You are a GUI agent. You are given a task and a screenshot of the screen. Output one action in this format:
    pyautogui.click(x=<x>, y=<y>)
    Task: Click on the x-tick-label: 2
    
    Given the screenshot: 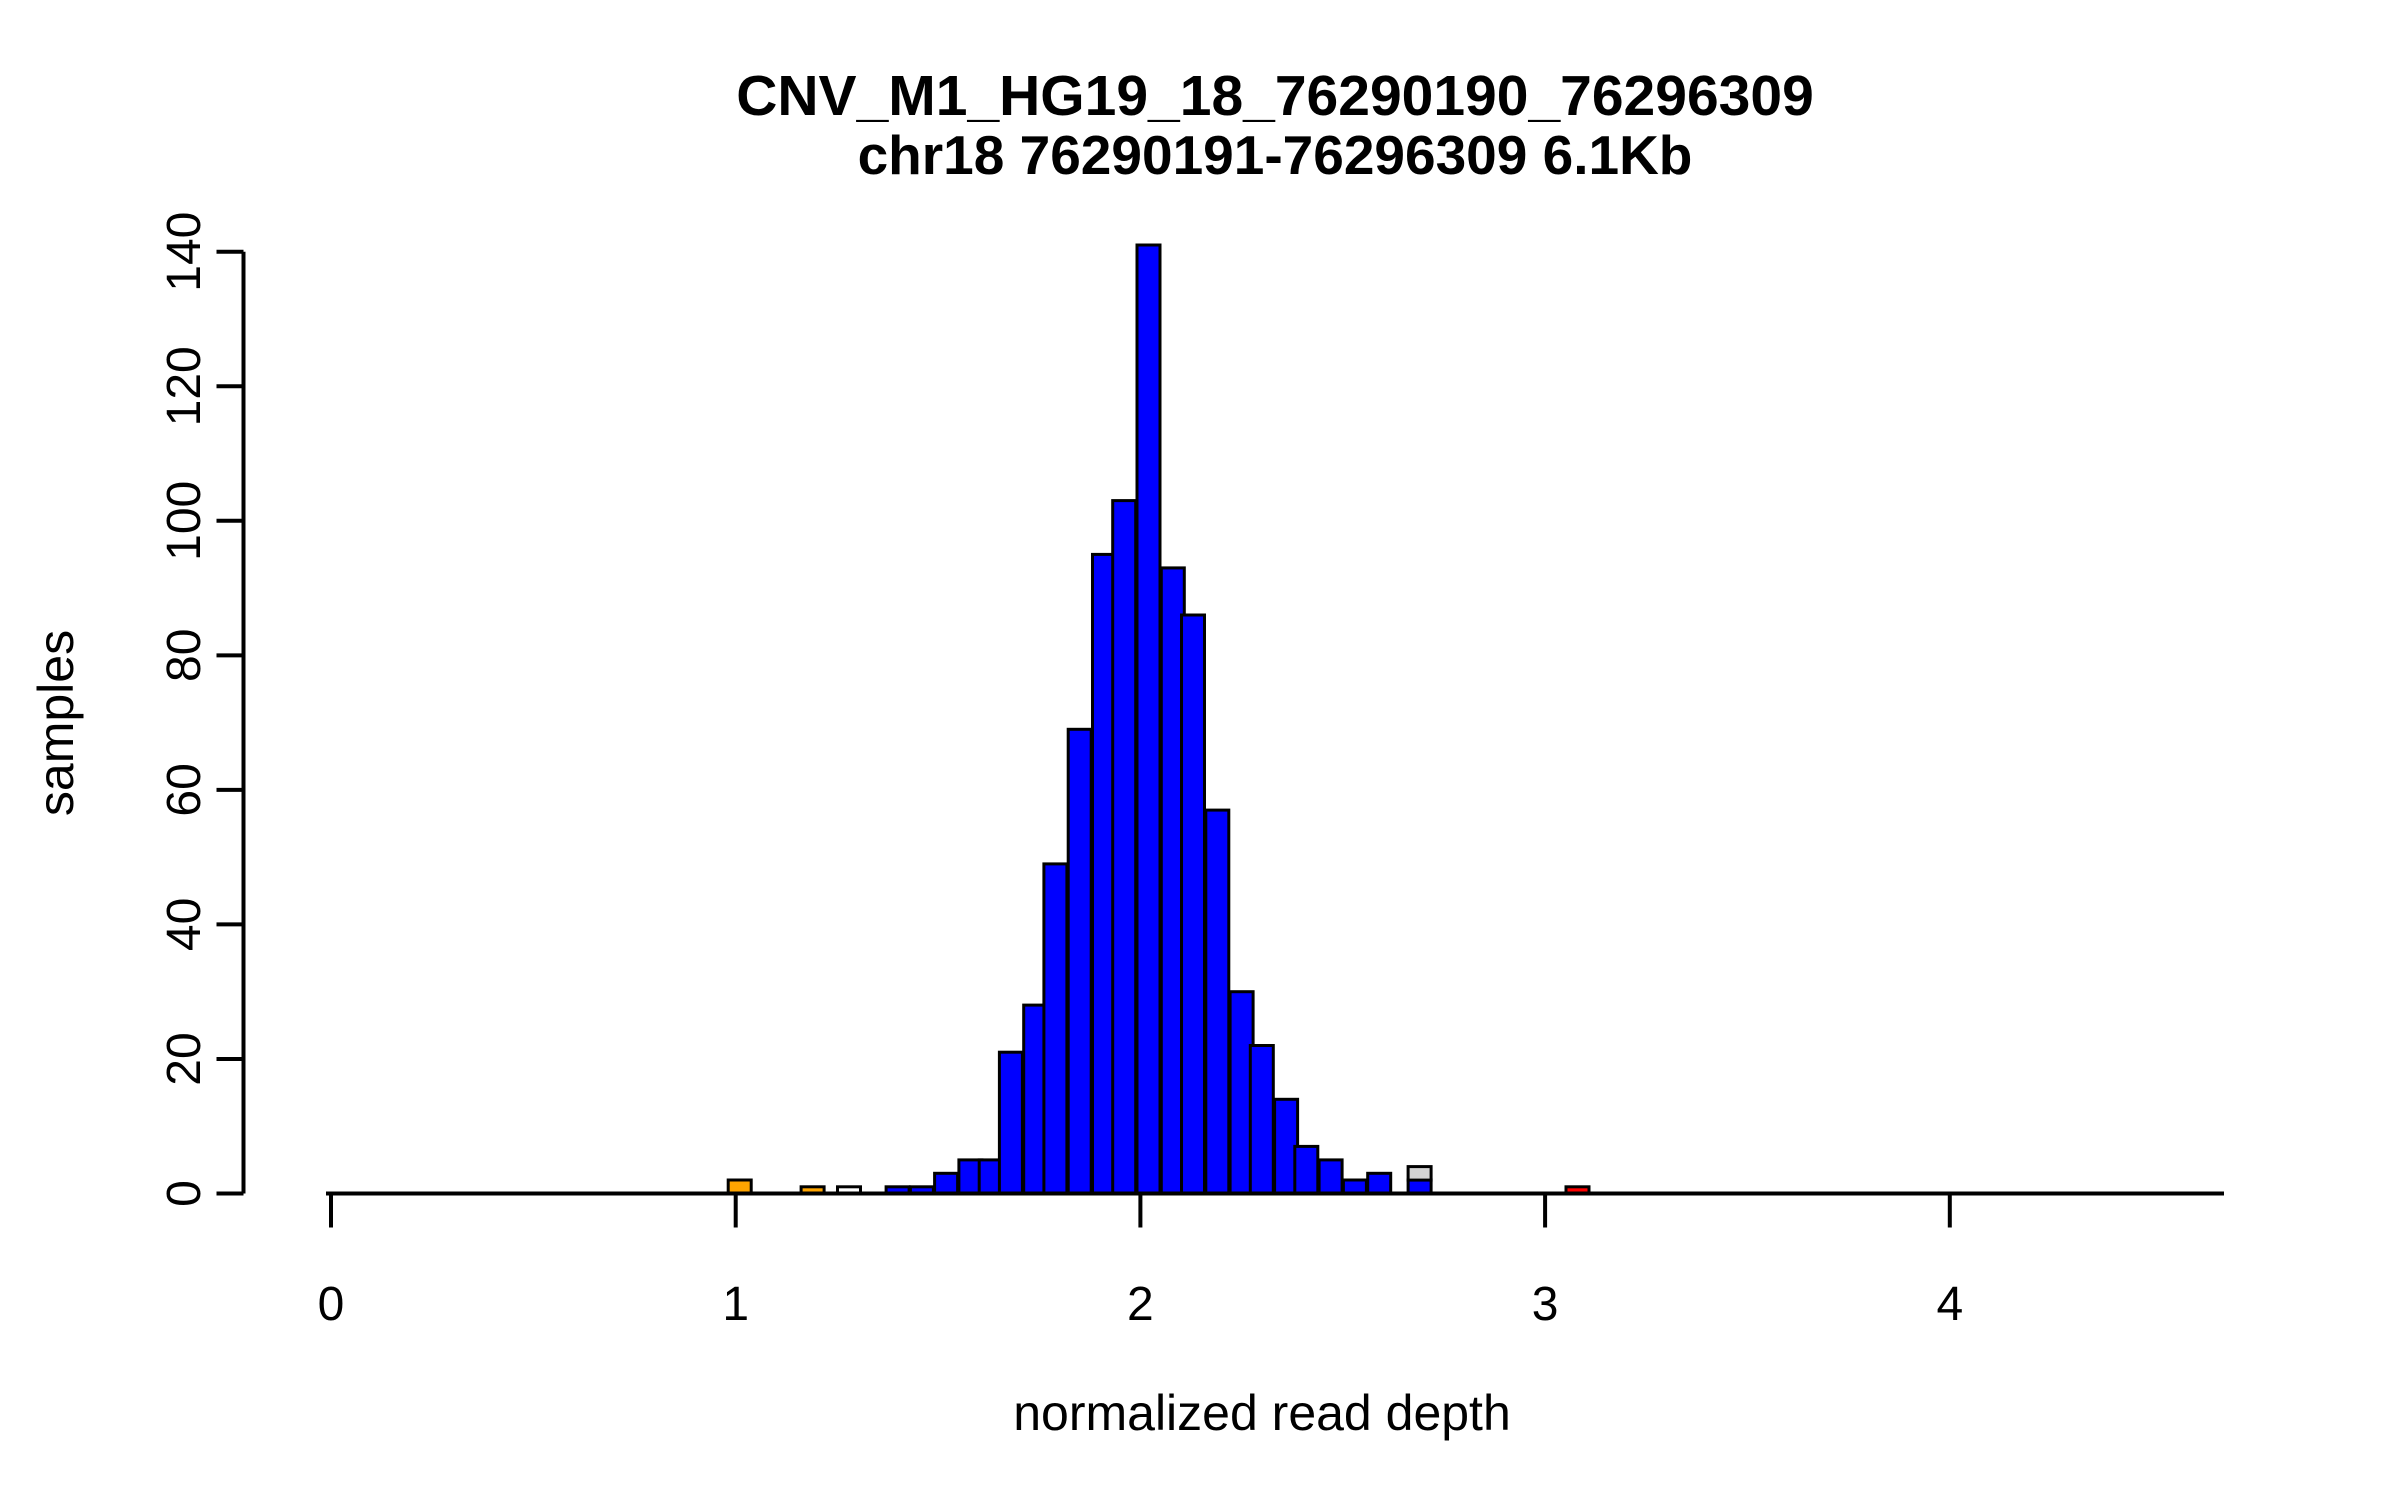 What is the action you would take?
    pyautogui.click(x=1140, y=1304)
    